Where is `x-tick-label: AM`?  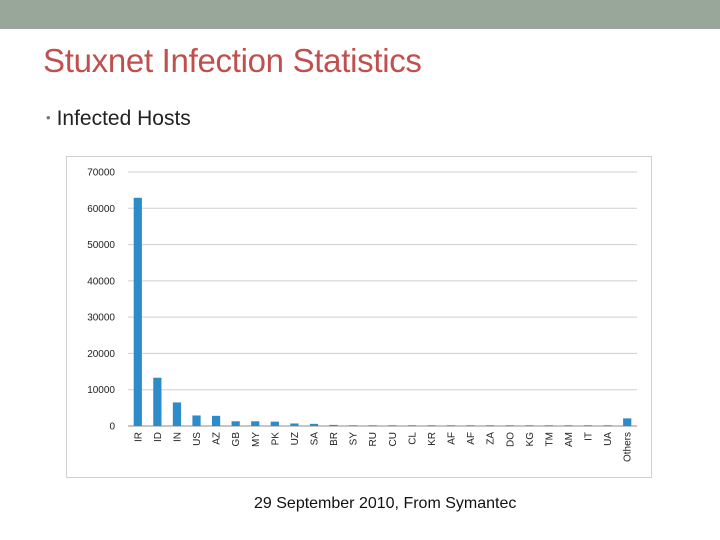 x-tick-label: AM is located at coordinates (569, 439).